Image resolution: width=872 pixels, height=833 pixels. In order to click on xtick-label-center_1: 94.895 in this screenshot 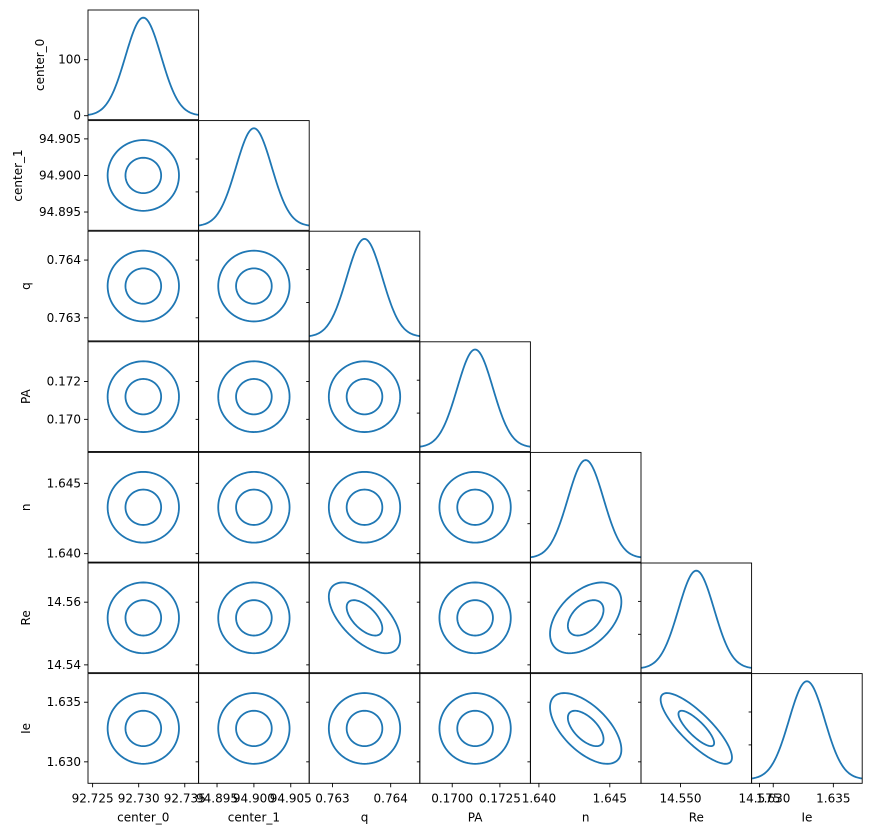, I will do `click(217, 798)`.